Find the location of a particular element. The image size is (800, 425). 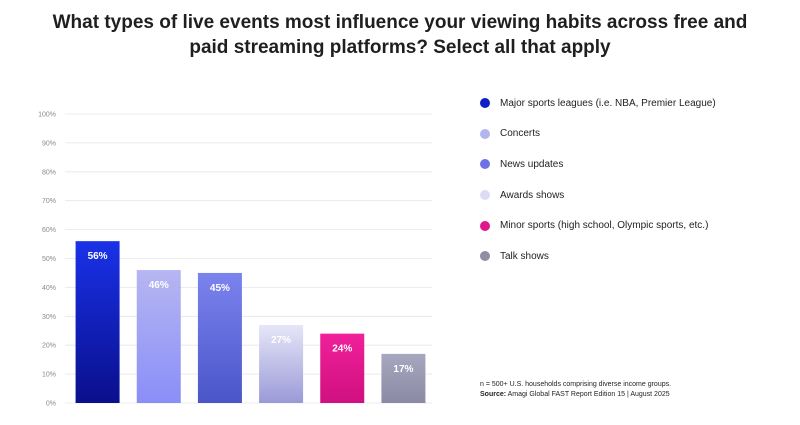

bar-value-label: 27% is located at coordinates (281, 340).